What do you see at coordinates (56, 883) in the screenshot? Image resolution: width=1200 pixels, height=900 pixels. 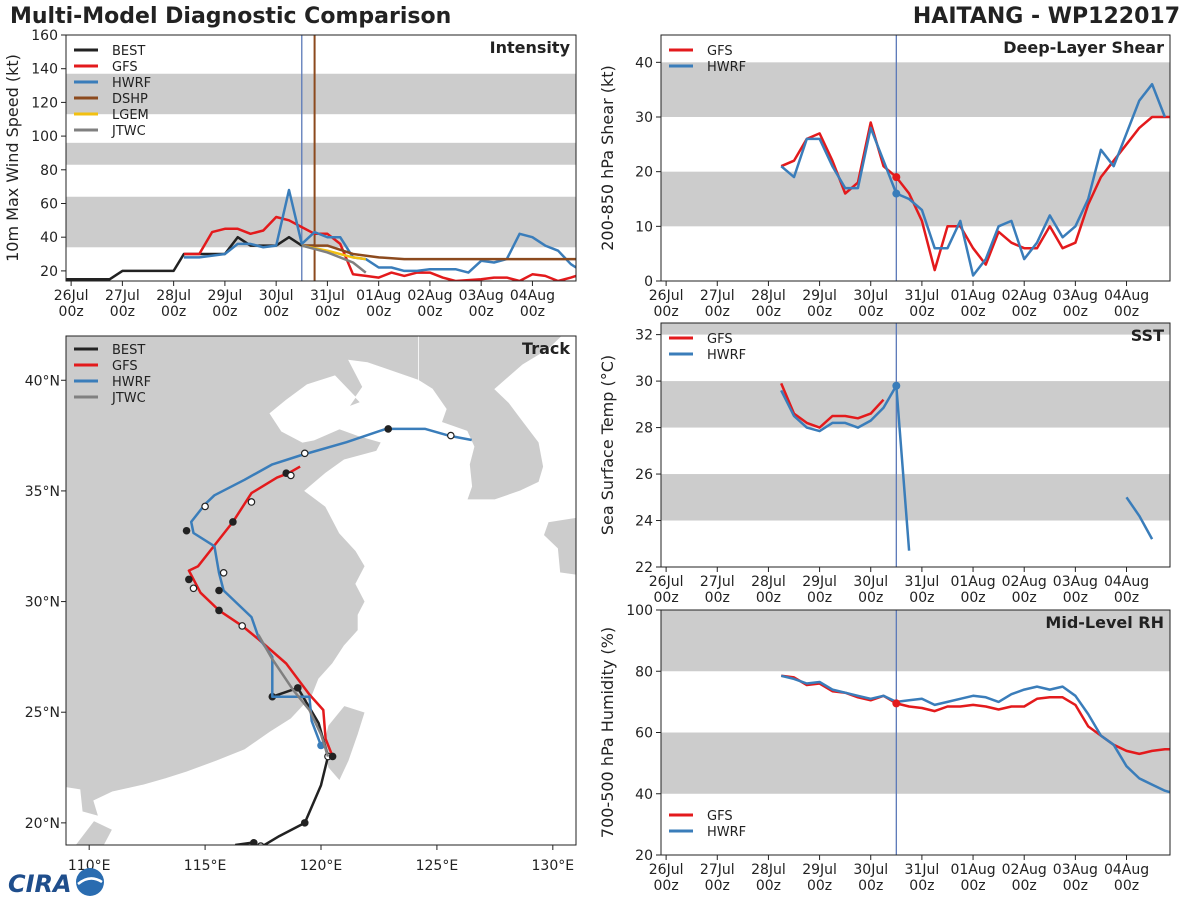 I see `cira-logo: CIRA` at bounding box center [56, 883].